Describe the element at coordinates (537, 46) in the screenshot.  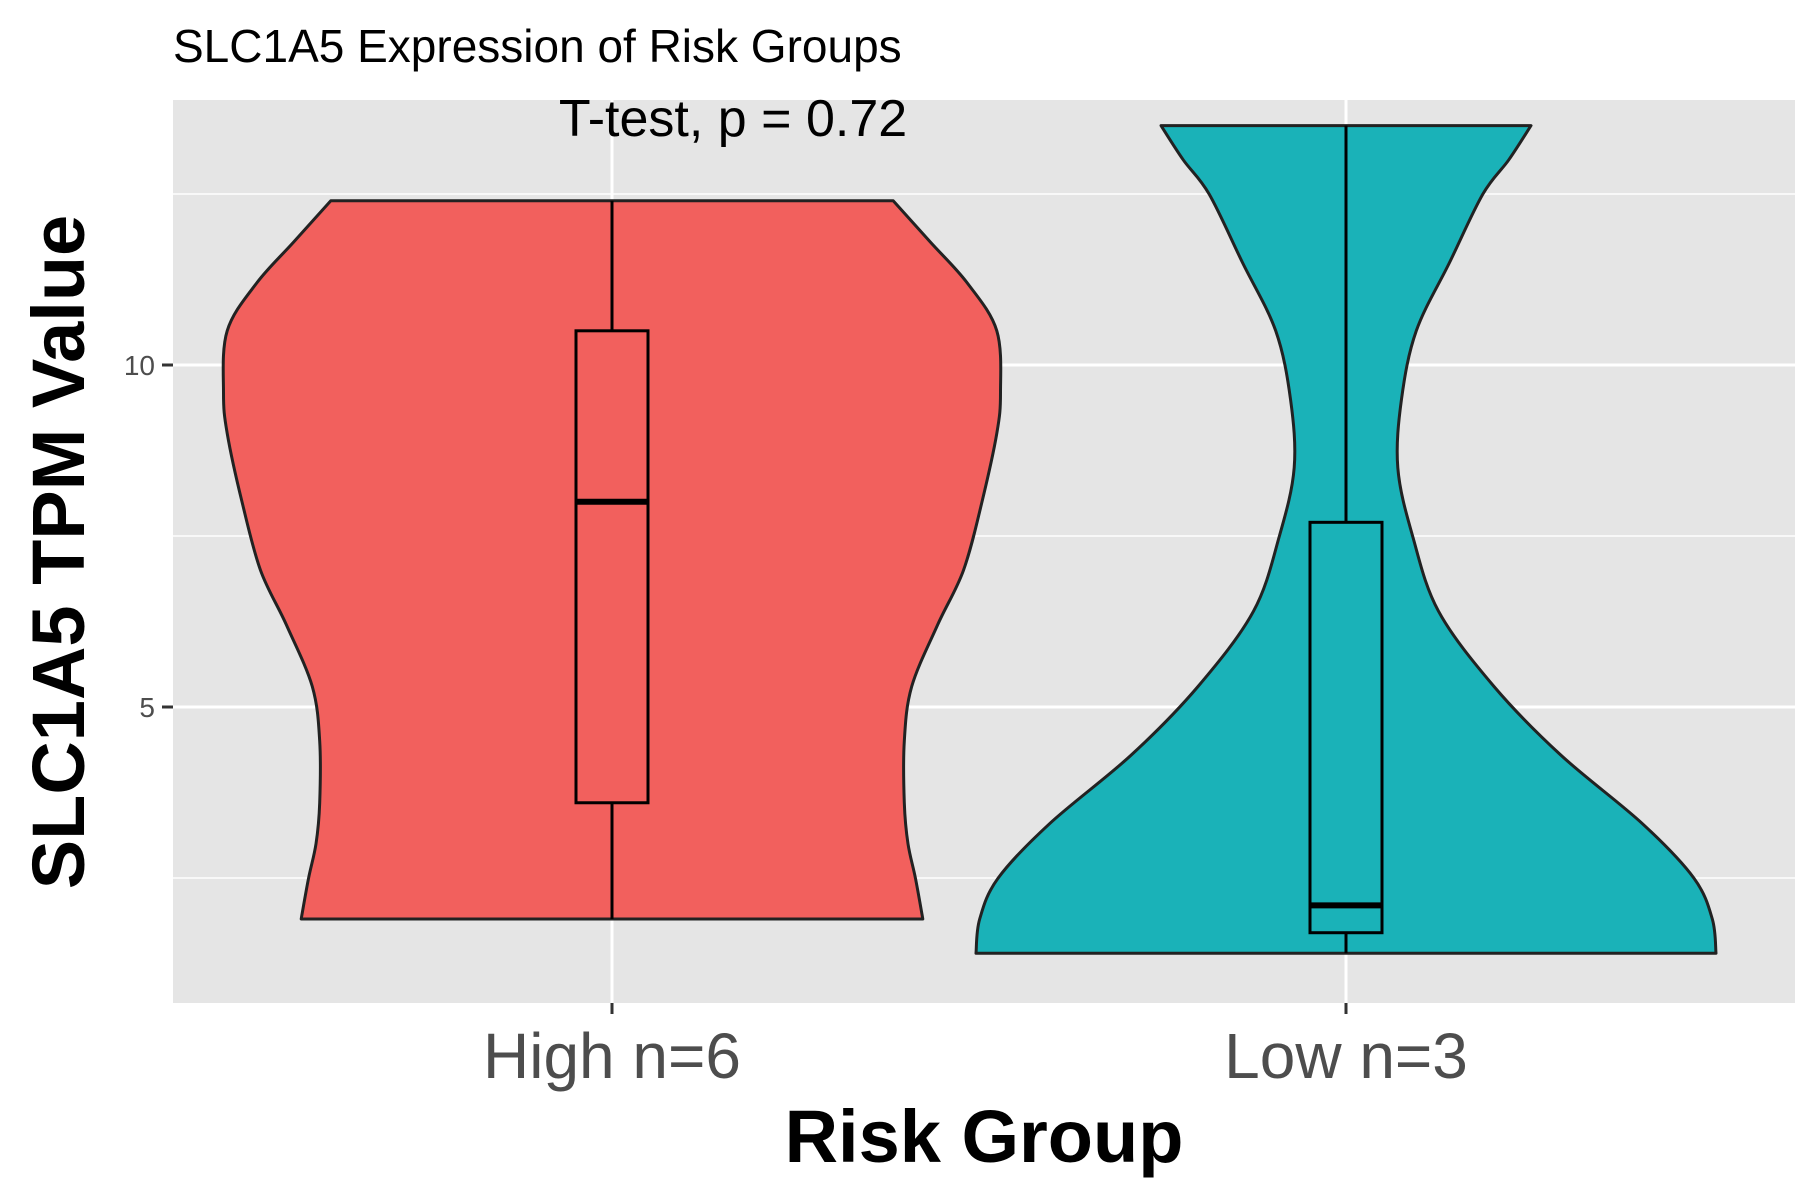
I see `chart-title: SLC1A5 Expression of Risk Groups` at that location.